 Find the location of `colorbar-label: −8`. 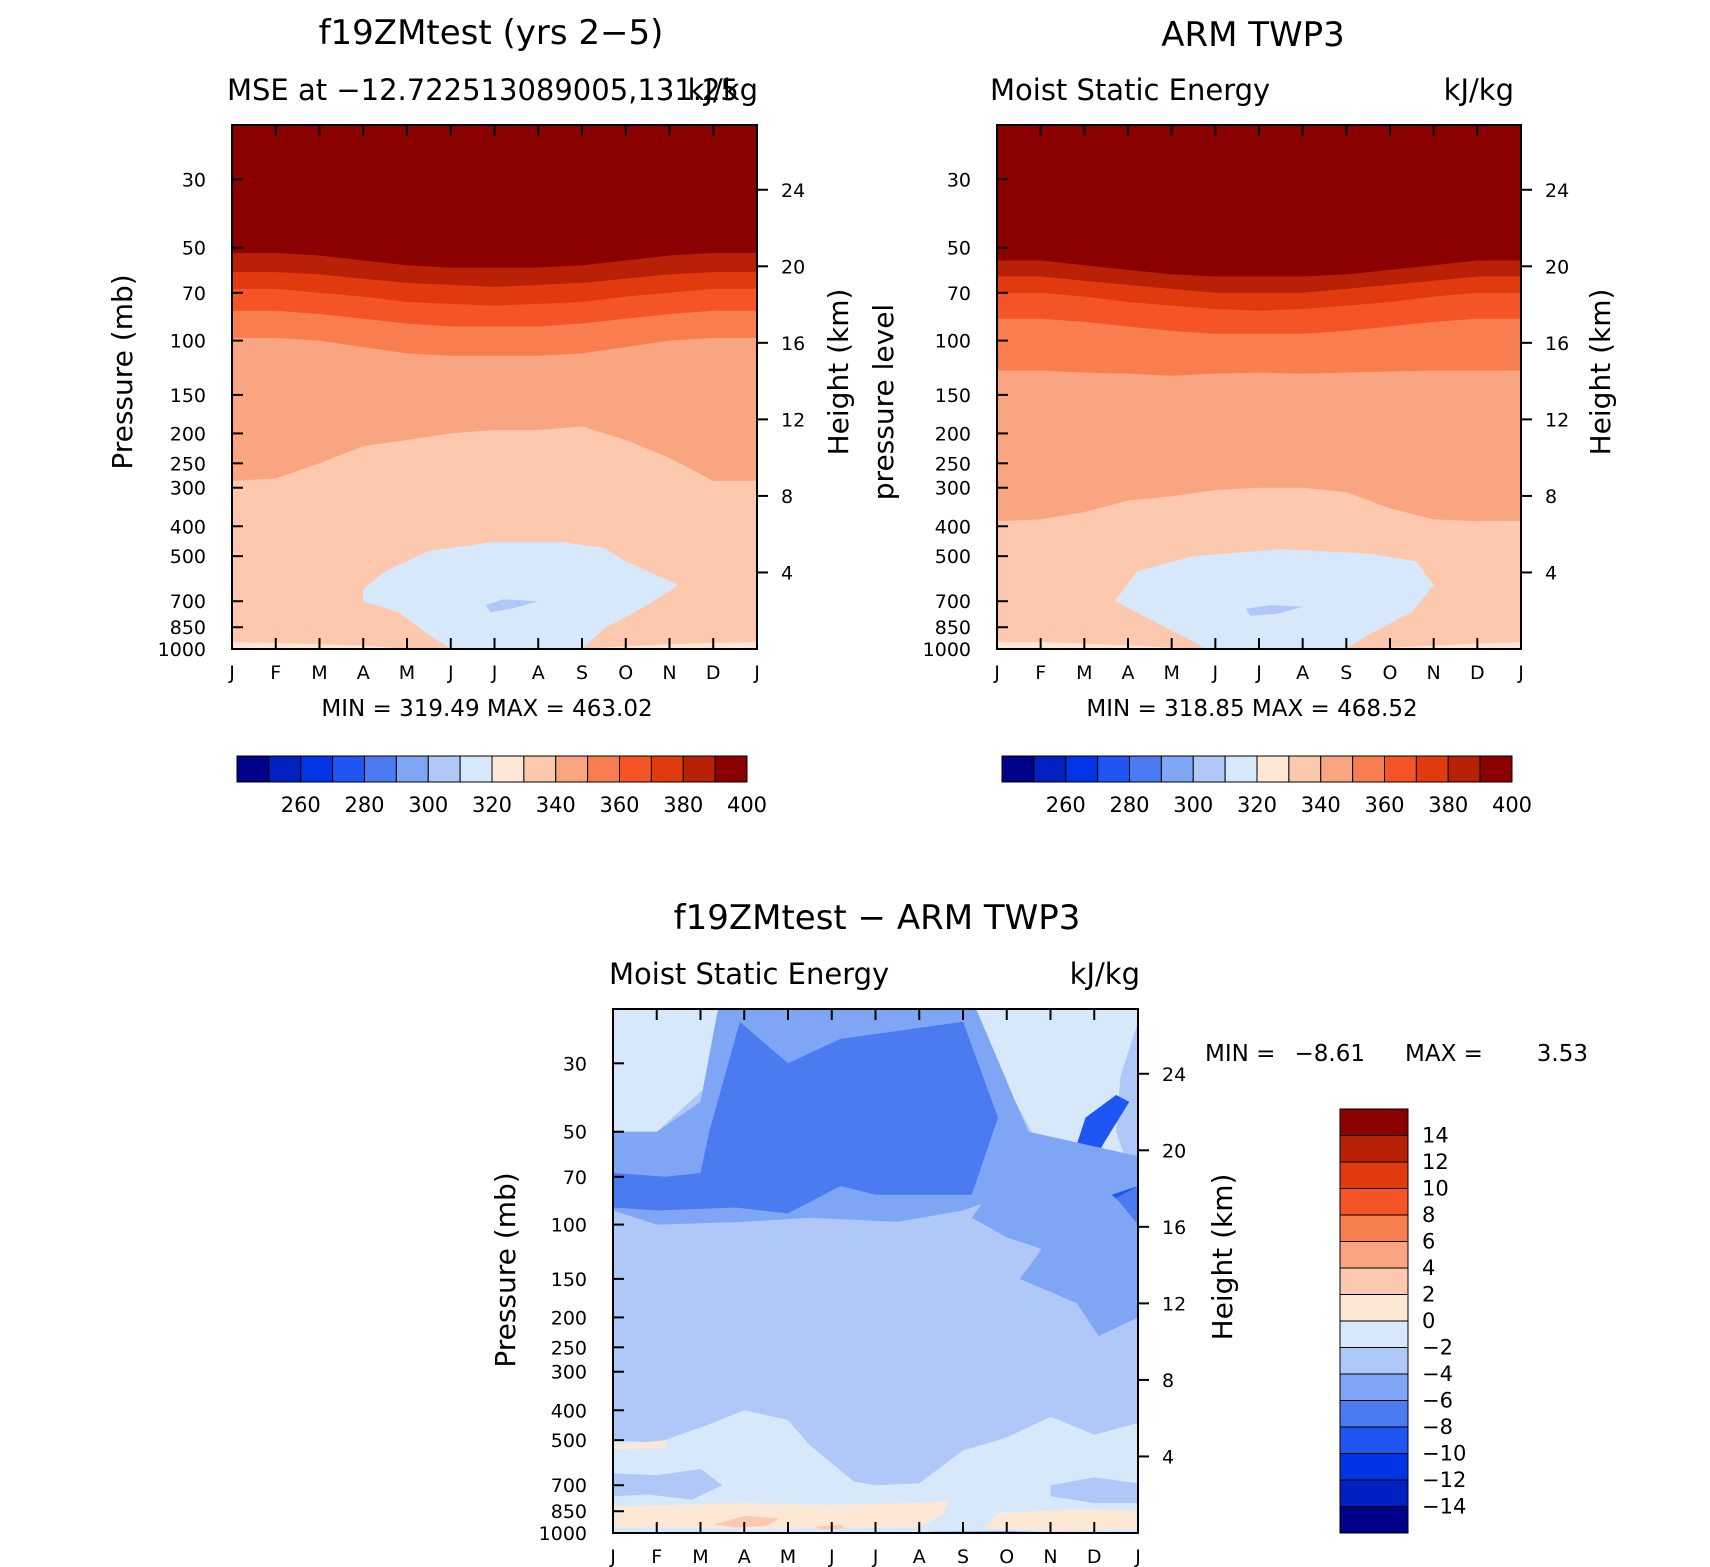

colorbar-label: −8 is located at coordinates (1437, 1427).